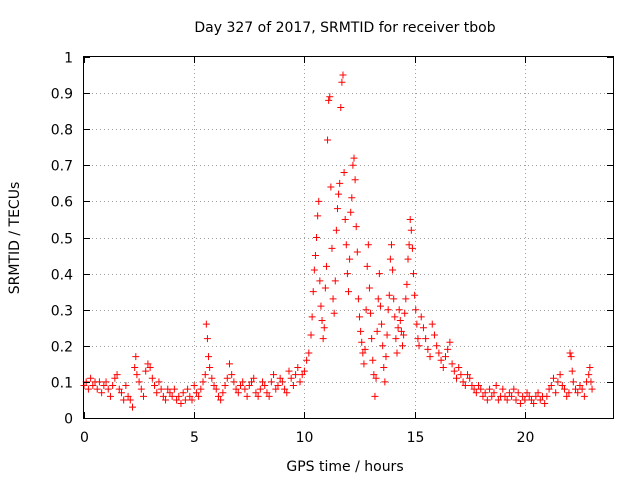  What do you see at coordinates (307, 438) in the screenshot?
I see `x-axis-tick-labels: 0 5 10 15 20` at bounding box center [307, 438].